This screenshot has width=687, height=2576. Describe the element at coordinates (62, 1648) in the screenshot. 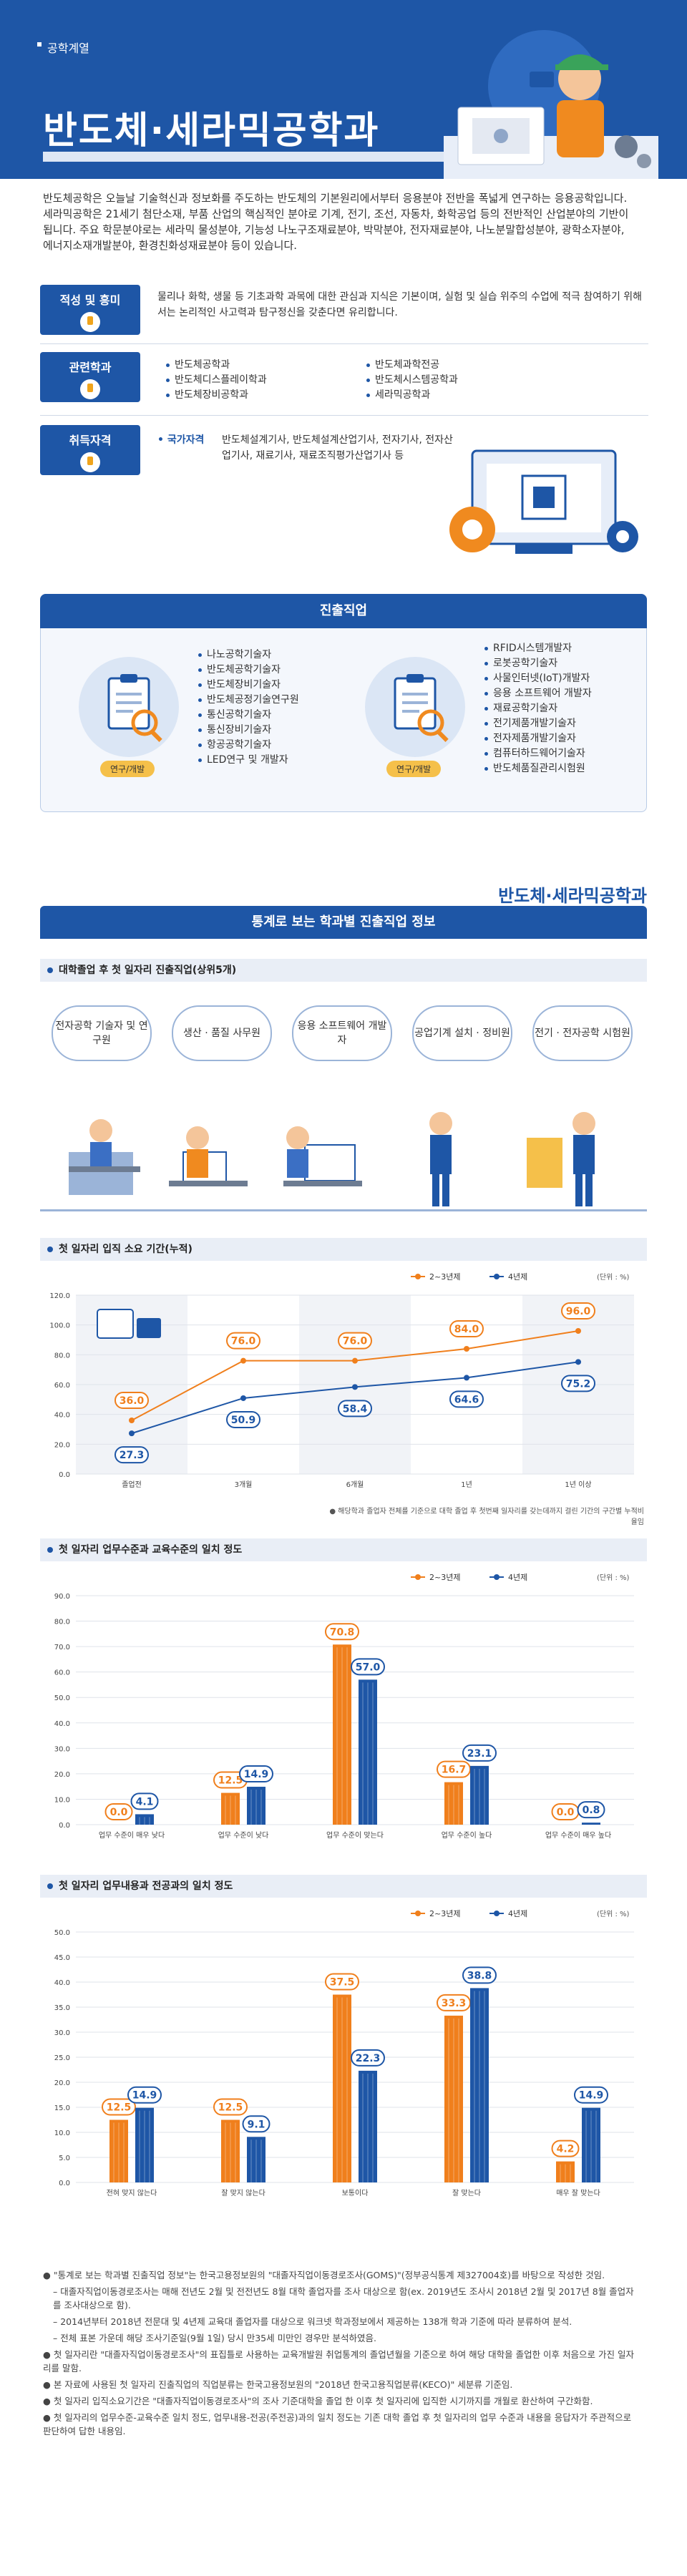

I see `y-tick-label: 70.0` at that location.